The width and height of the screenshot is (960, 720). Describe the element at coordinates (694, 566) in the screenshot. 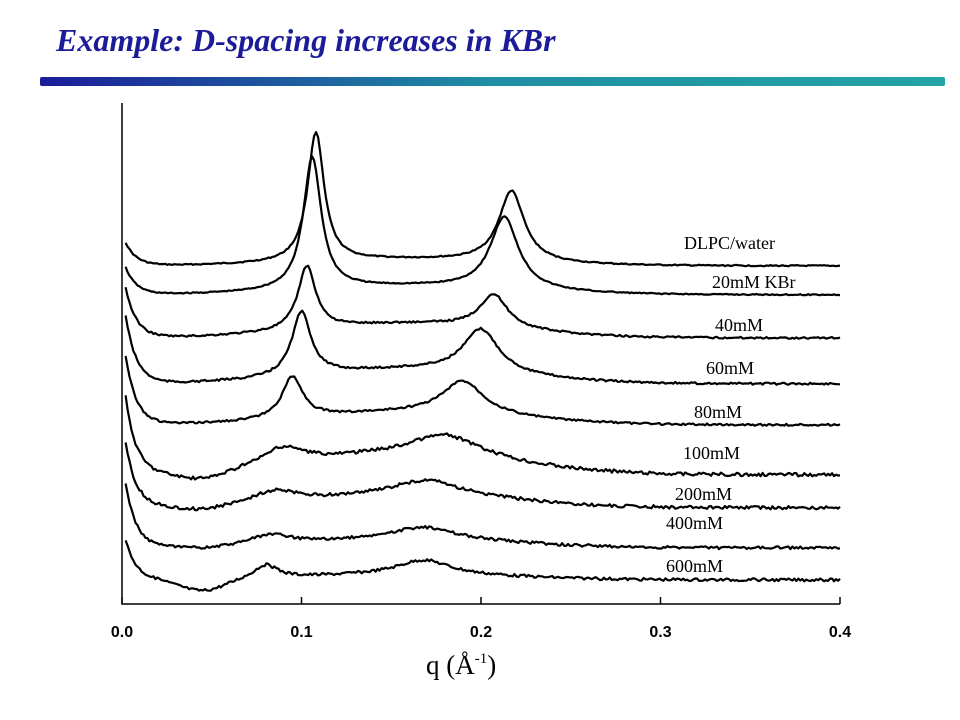

I see `series-label: 600mM` at that location.